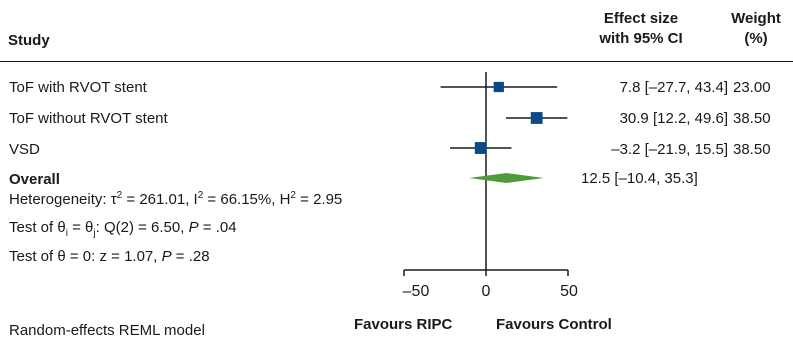 Image resolution: width=793 pixels, height=341 pixels. What do you see at coordinates (673, 118) in the screenshot?
I see `effect-size-text-tof-without-rvot-stent: 30.9 [12.2, 49.6]` at bounding box center [673, 118].